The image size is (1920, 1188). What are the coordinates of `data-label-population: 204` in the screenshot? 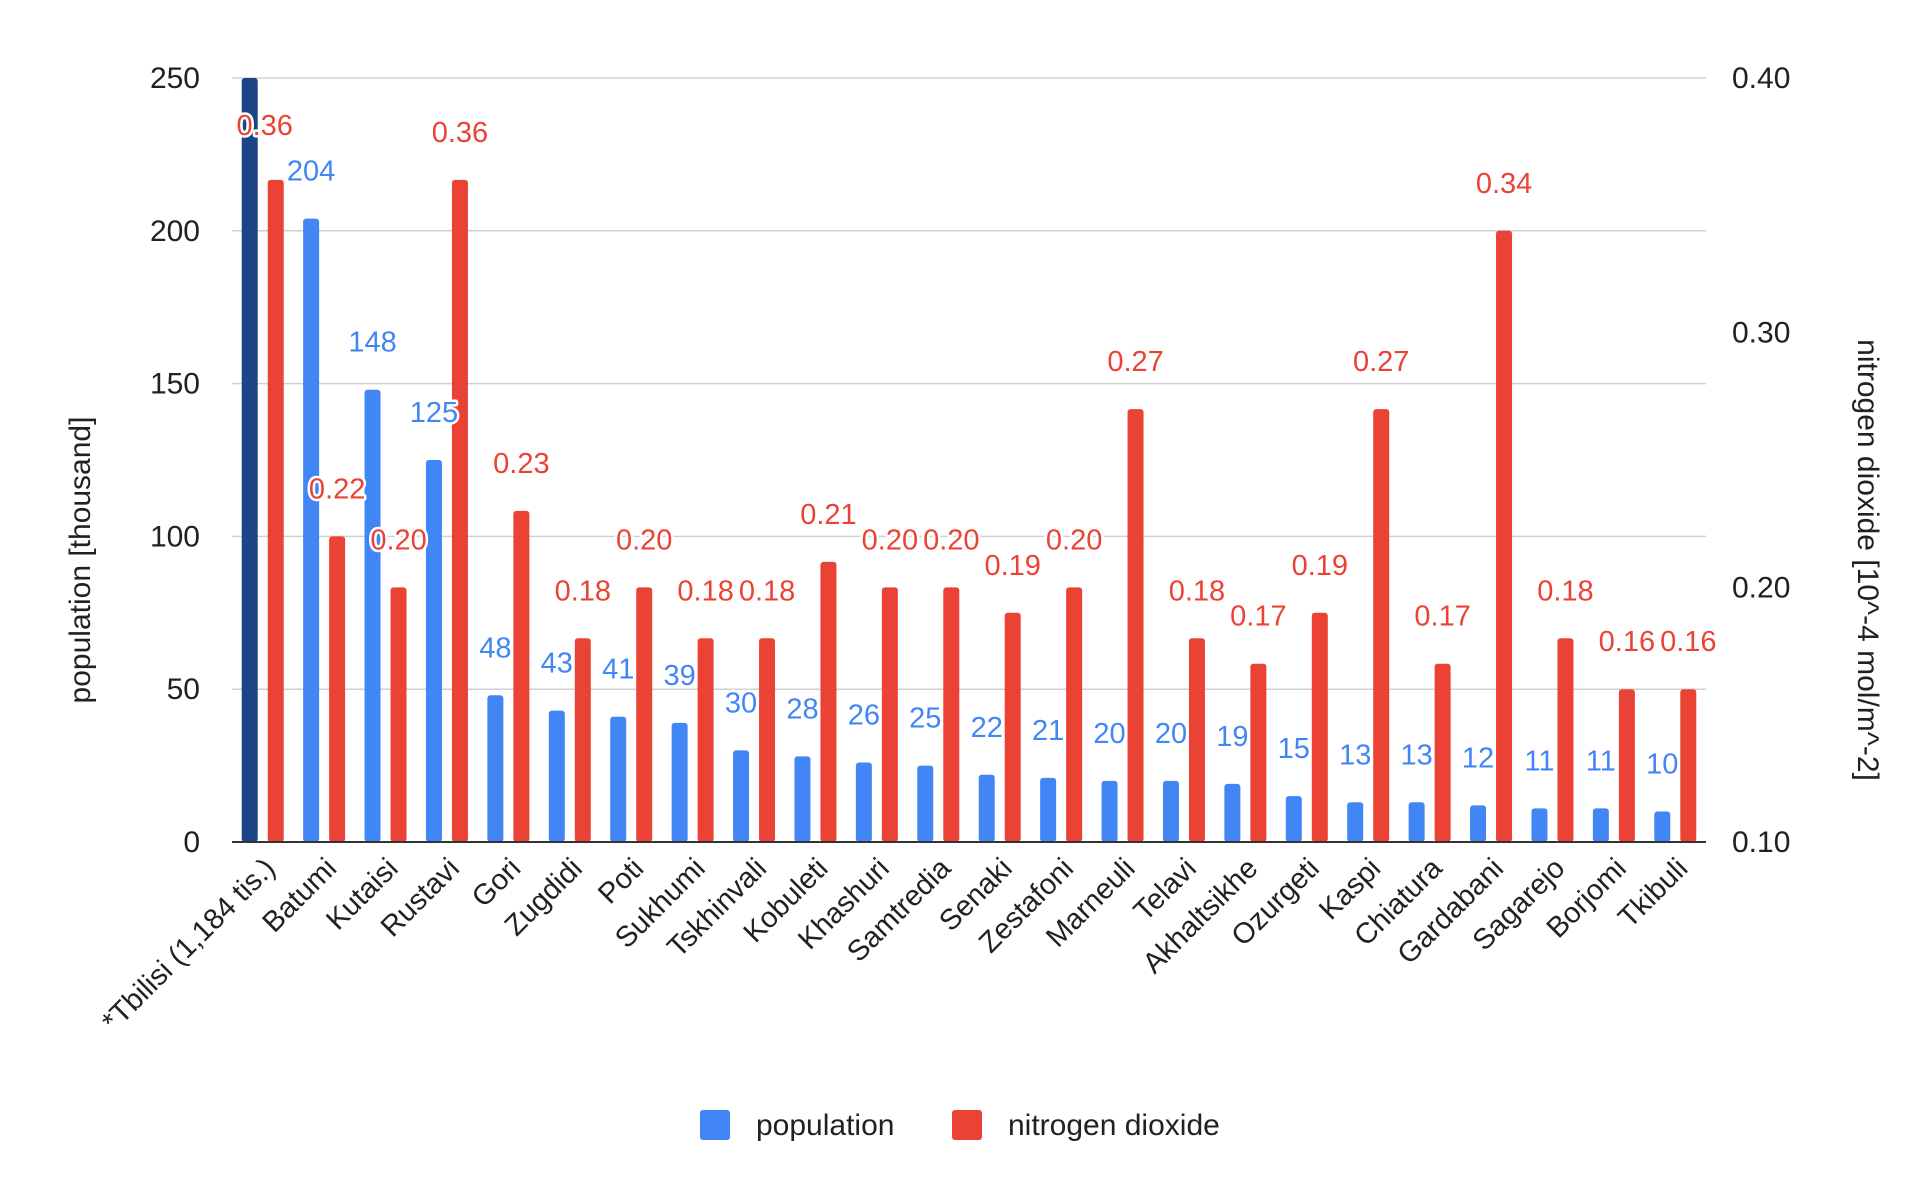 It's located at (311, 172).